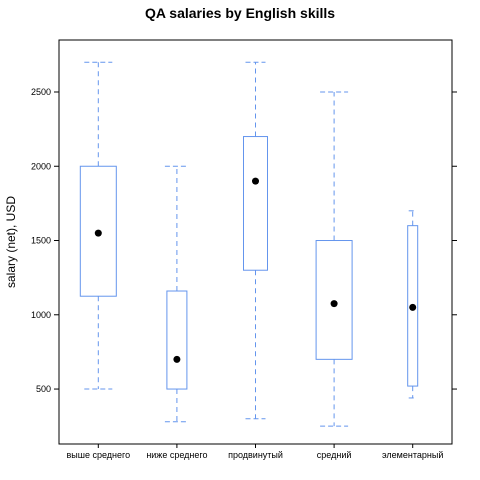 The image size is (480, 480). I want to click on y-tick-label: 1000, so click(41, 315).